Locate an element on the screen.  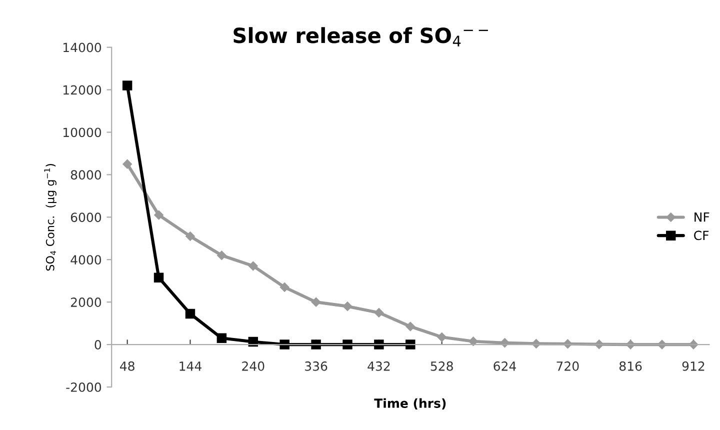
x-tick-label: 816 is located at coordinates (630, 366).